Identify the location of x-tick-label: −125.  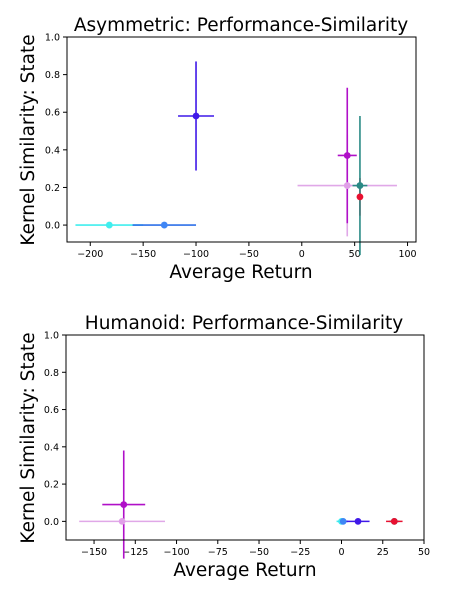
(135, 552).